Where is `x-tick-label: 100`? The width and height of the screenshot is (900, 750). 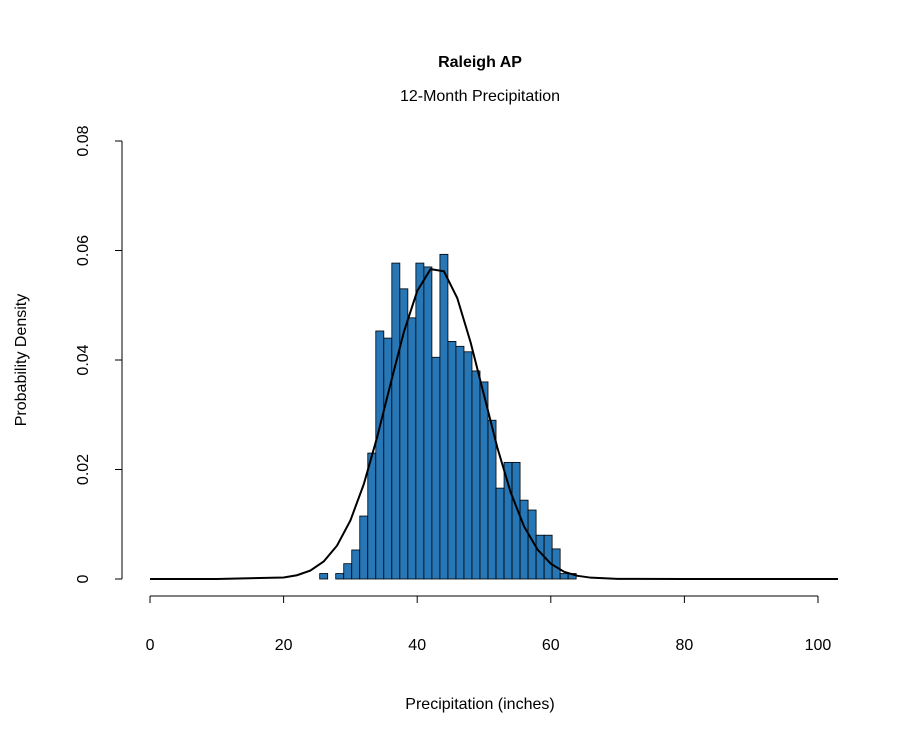 x-tick-label: 100 is located at coordinates (818, 645).